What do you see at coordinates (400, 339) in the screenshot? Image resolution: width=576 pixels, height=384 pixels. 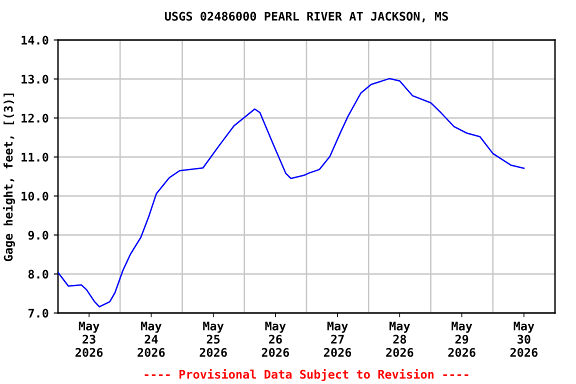 I see `x-tick-label: May 28 2026` at bounding box center [400, 339].